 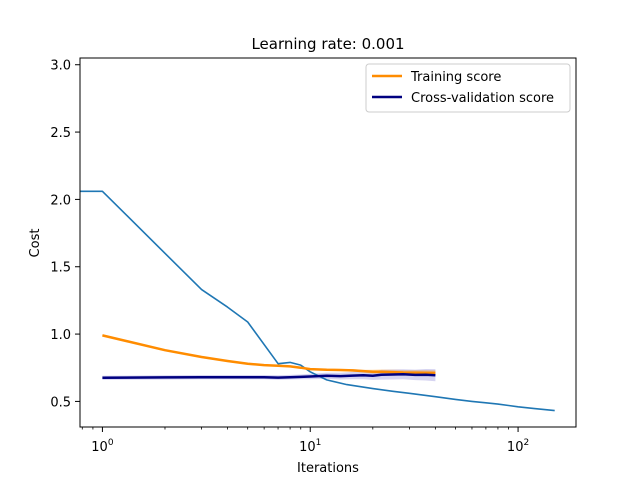 What do you see at coordinates (60, 268) in the screenshot?
I see `y-tick-label-2: 1.5` at bounding box center [60, 268].